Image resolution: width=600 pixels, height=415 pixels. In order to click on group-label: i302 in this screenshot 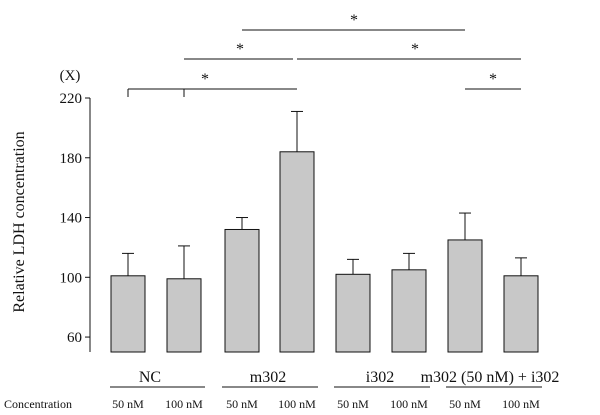, I will do `click(380, 377)`.